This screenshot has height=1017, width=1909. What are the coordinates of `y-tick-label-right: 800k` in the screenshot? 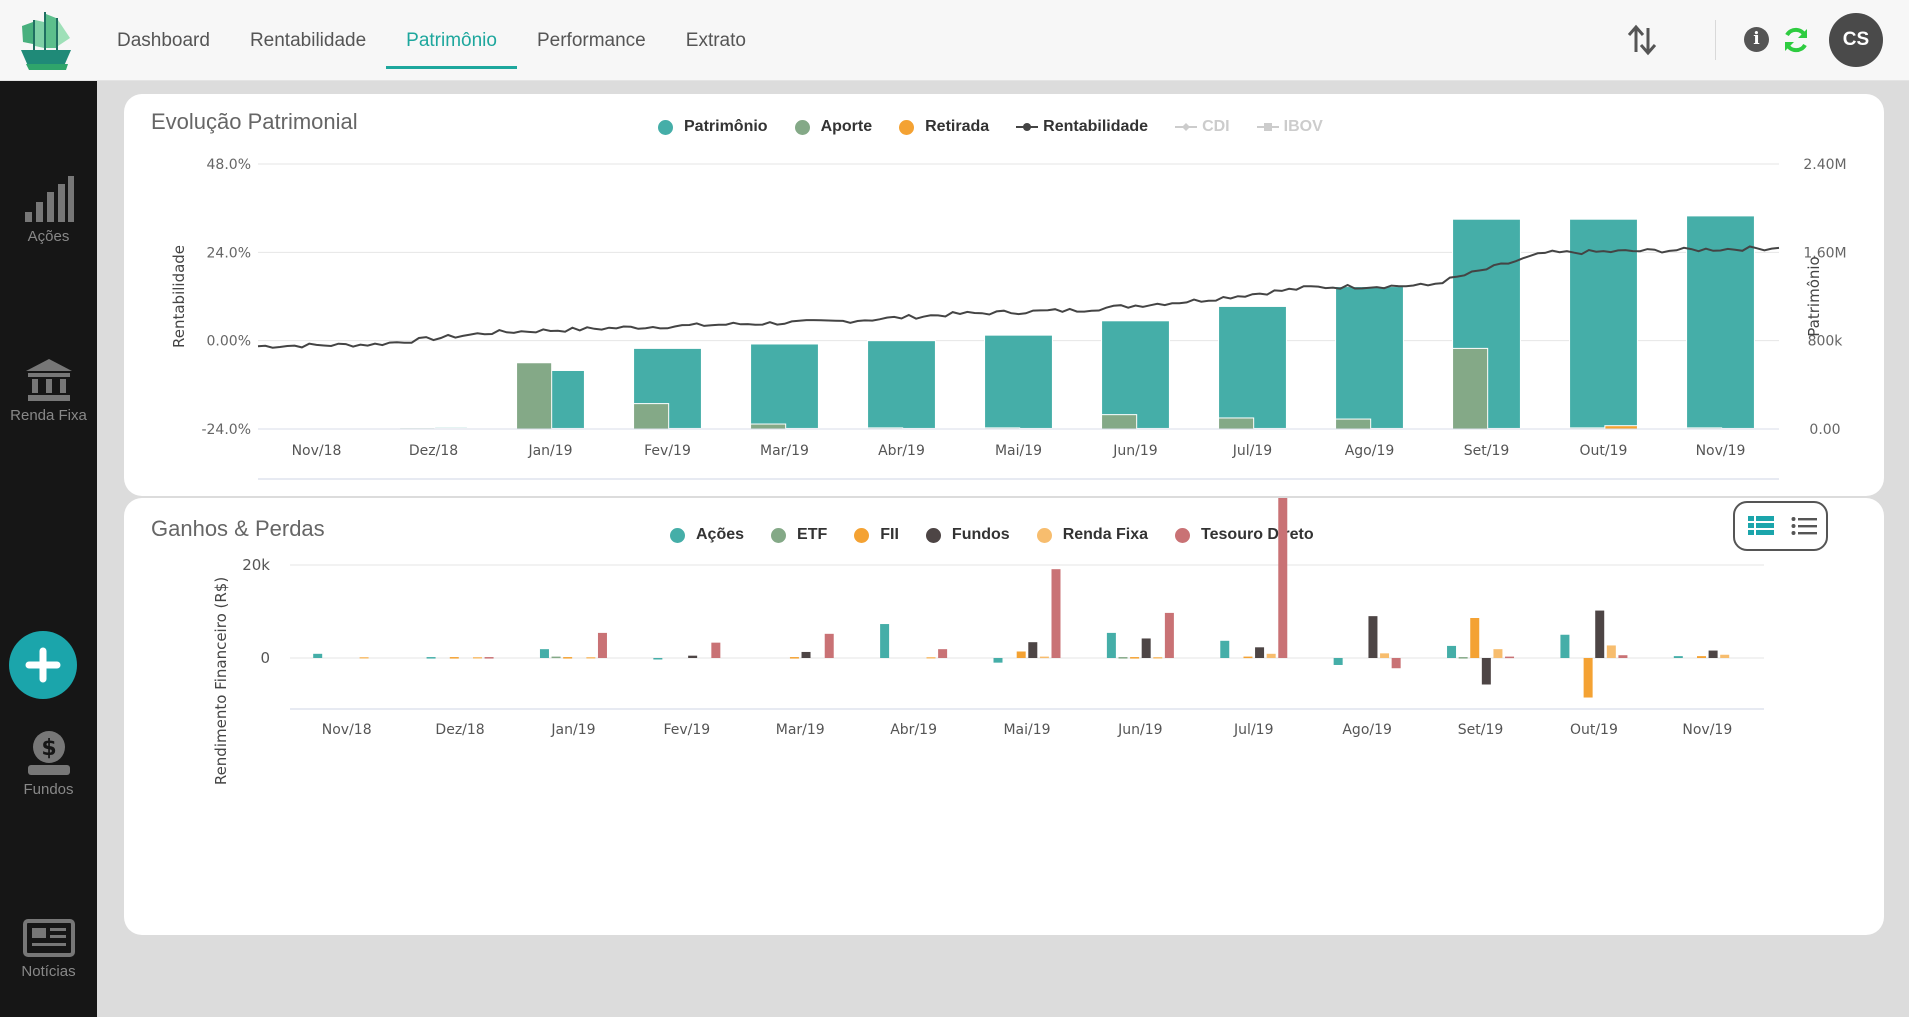 It's located at (1826, 342).